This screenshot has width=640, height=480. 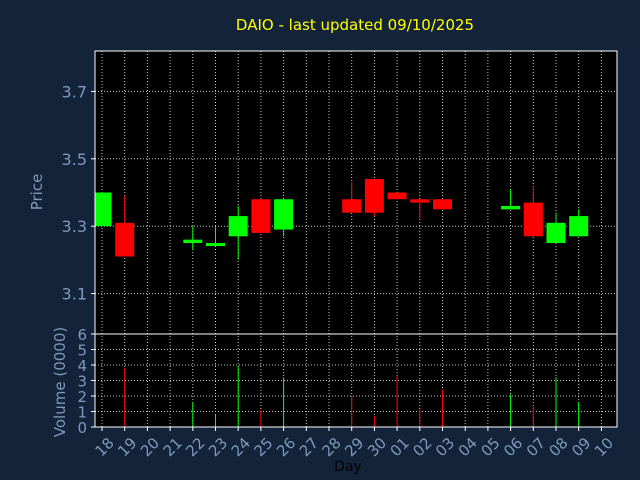 I want to click on volume-tick-label: 5, so click(x=82, y=351).